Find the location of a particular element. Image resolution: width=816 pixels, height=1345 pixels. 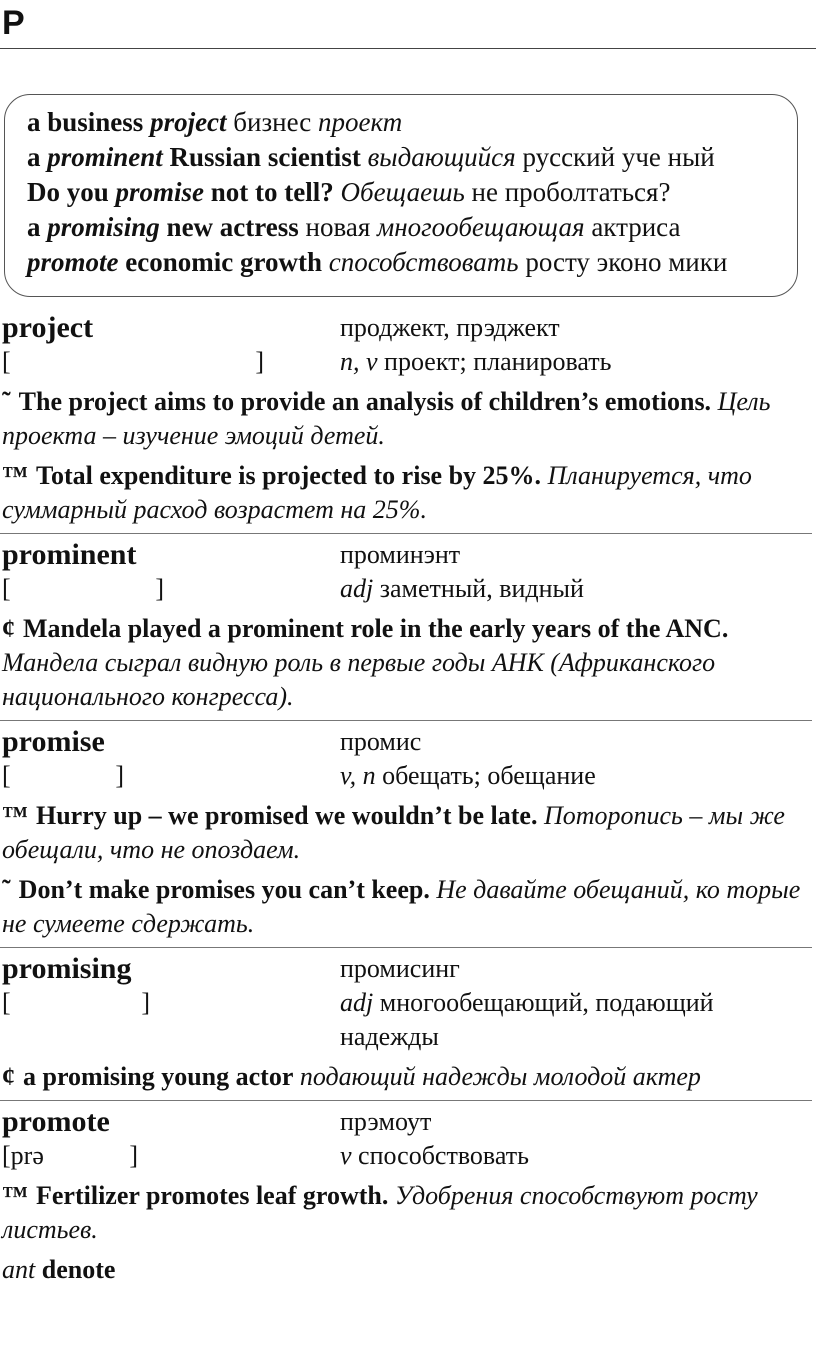

part-of-speech: v is located at coordinates (346, 1155).